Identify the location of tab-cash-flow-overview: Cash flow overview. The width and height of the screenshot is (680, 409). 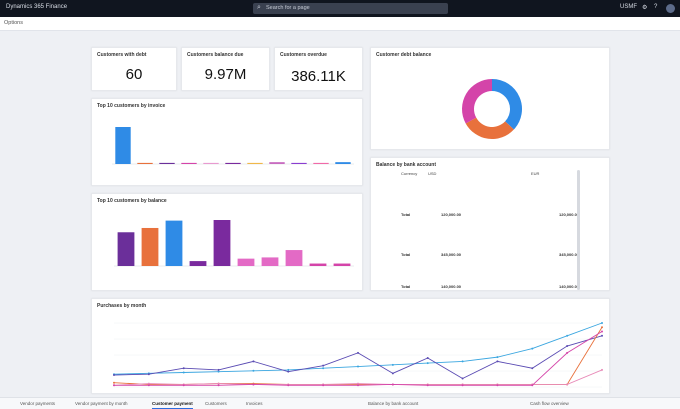
(549, 403).